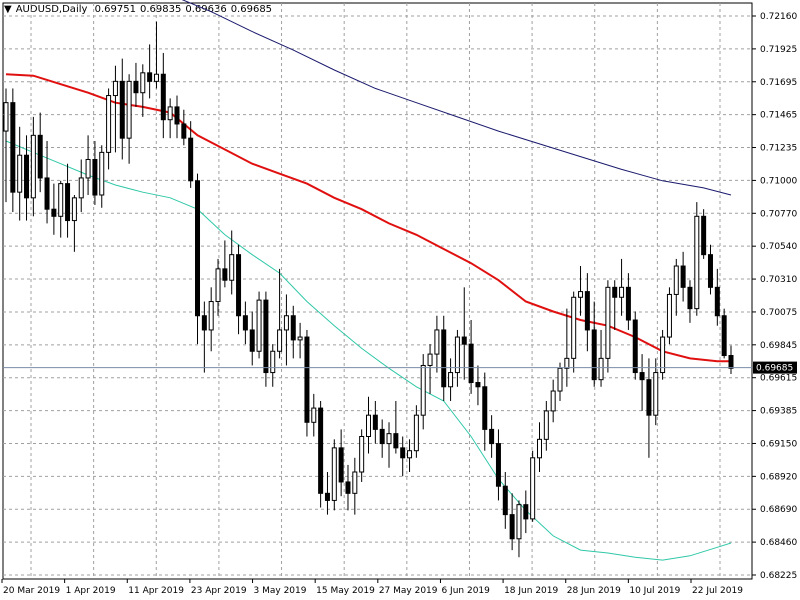  I want to click on x-tick-label: 23 Apr 2019, so click(219, 591).